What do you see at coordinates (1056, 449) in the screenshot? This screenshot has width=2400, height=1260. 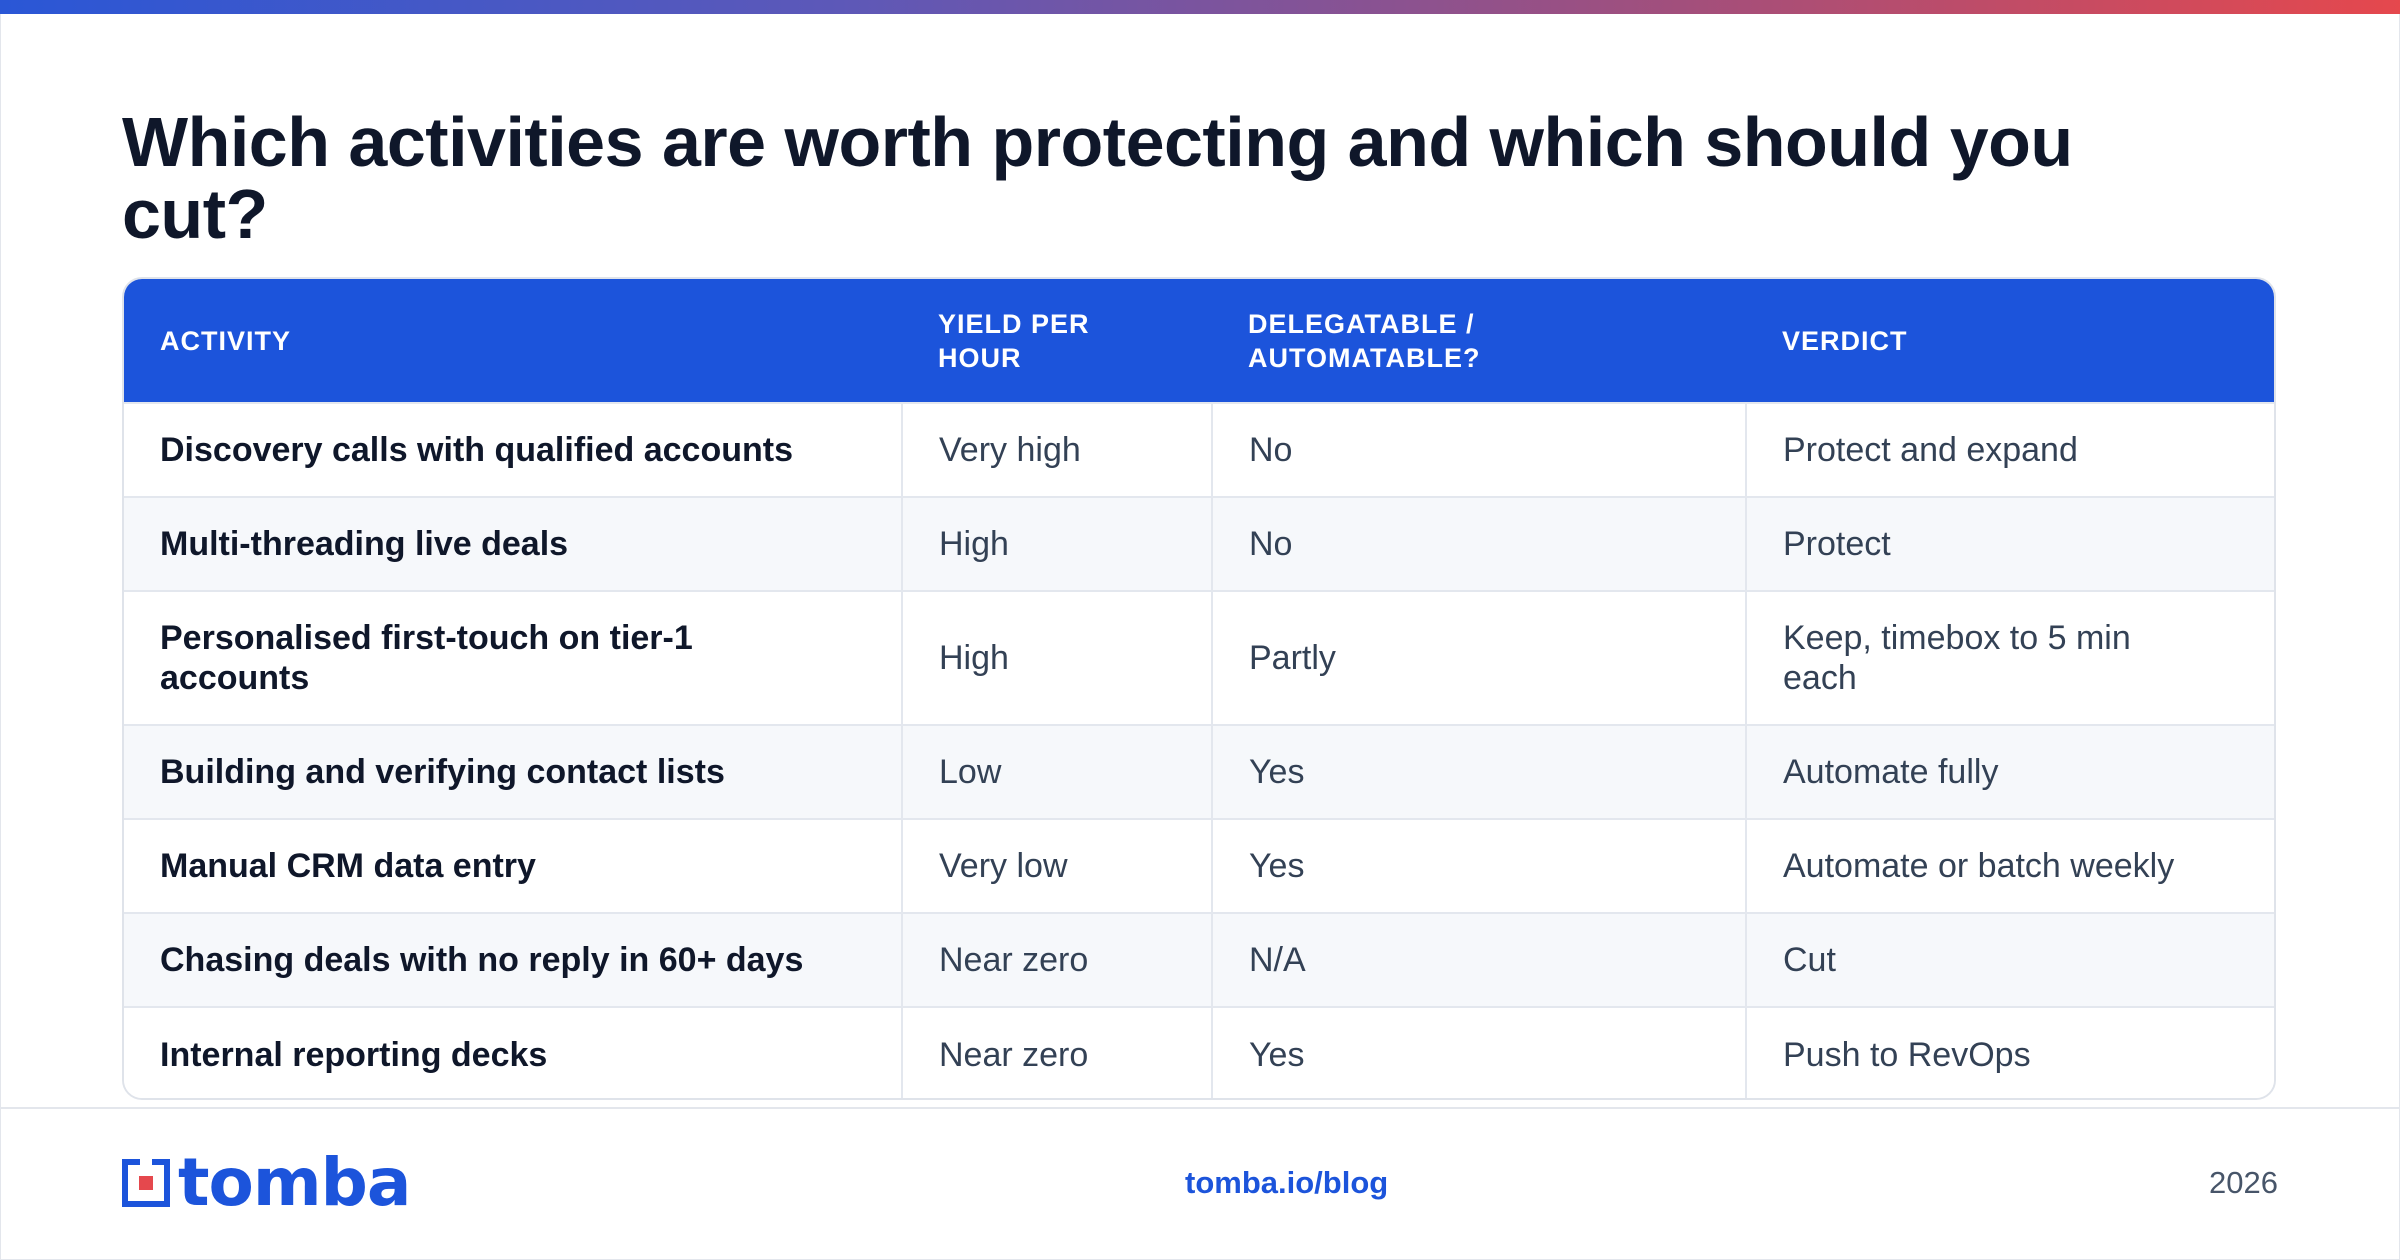 I see `cell-yield: Very high` at bounding box center [1056, 449].